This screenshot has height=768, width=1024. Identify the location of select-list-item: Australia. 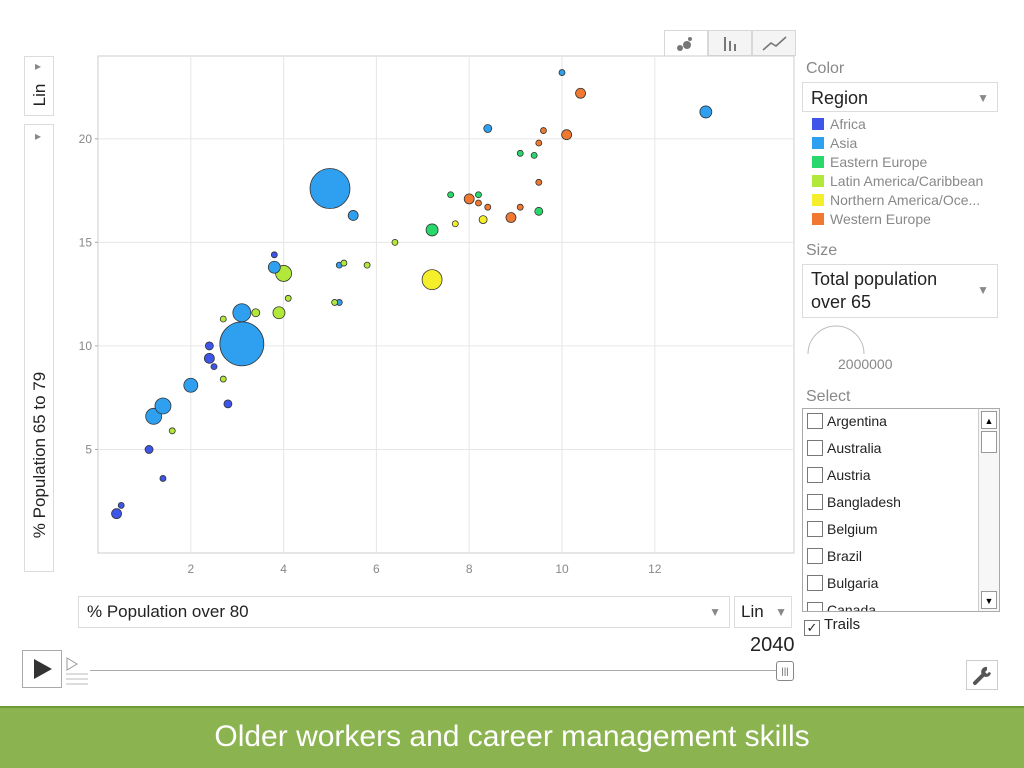
(844, 448).